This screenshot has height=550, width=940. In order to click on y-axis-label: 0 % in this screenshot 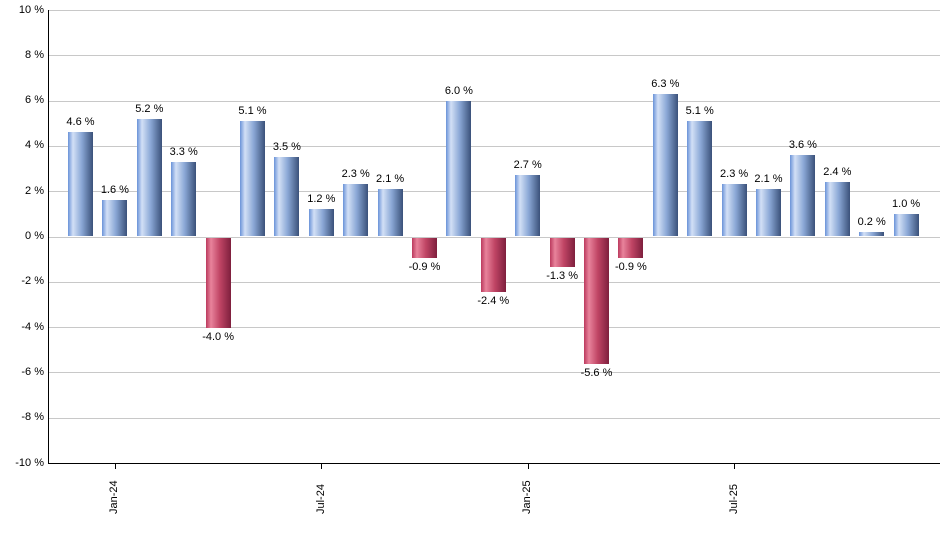, I will do `click(34, 236)`.